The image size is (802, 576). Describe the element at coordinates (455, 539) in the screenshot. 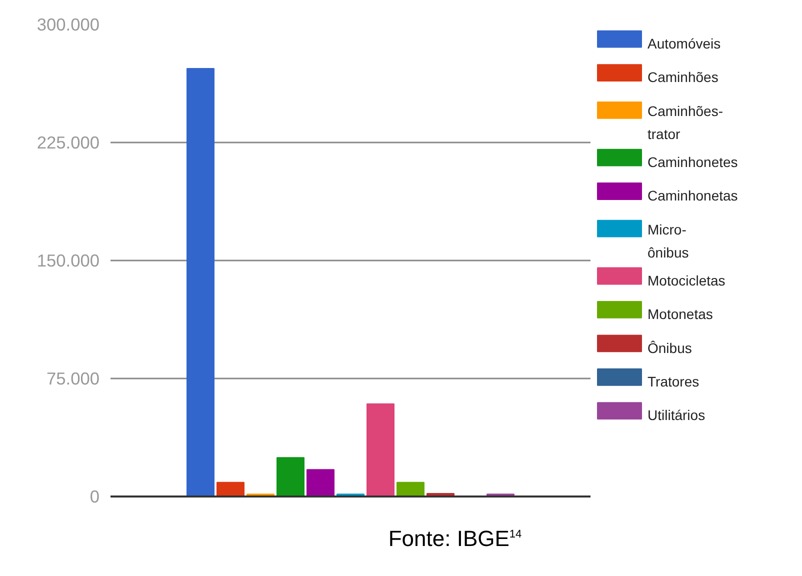

I see `source-note: Fonte: IBGE$^{14}$` at that location.